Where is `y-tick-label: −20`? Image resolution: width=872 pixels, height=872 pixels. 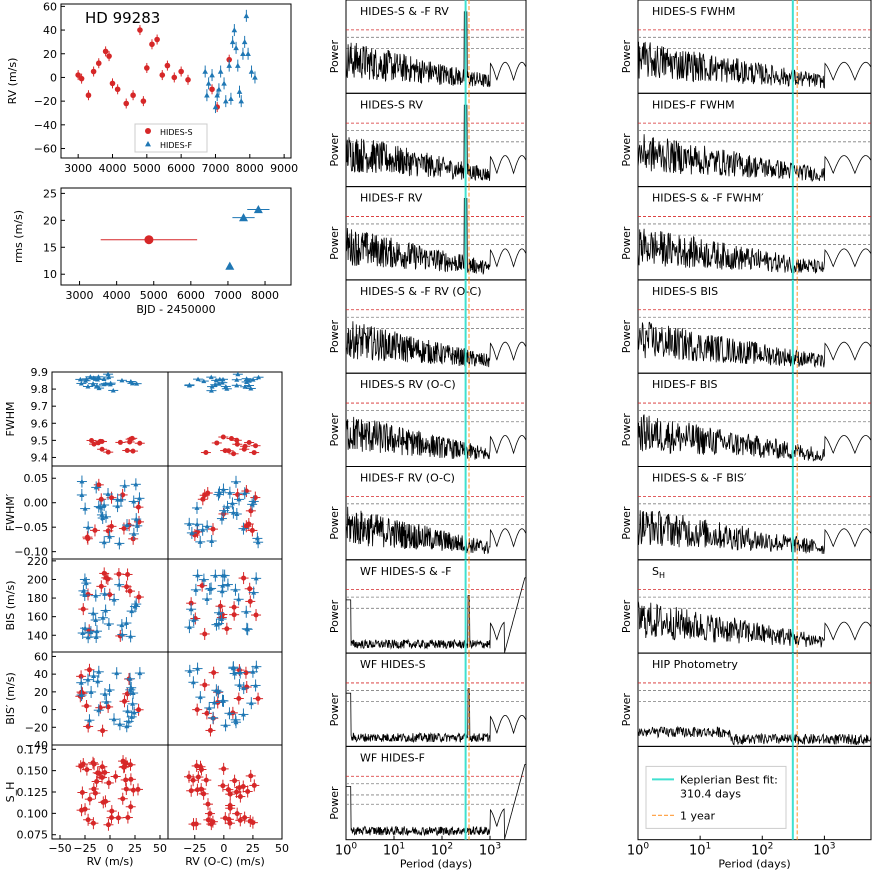
y-tick-label: −20 is located at coordinates (45, 101).